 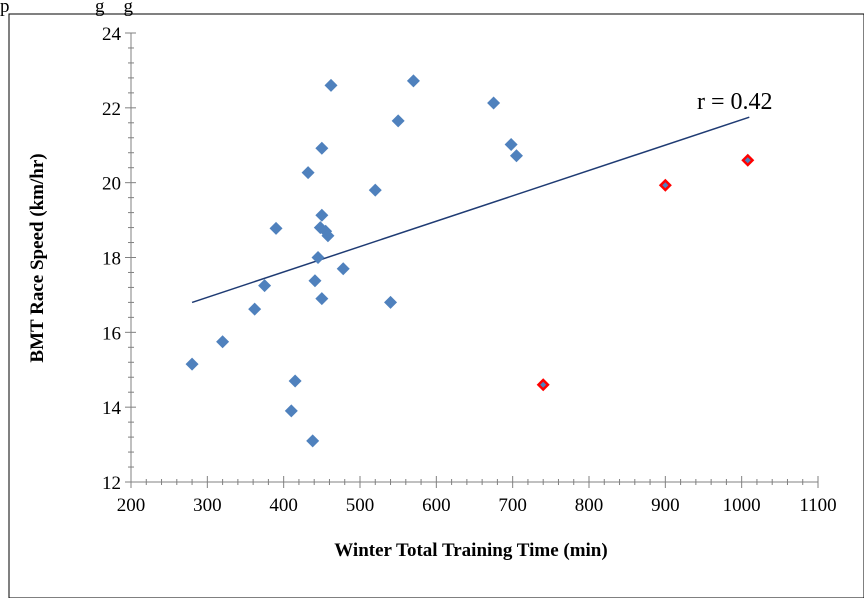 What do you see at coordinates (111, 184) in the screenshot?
I see `y-tick-label: 20` at bounding box center [111, 184].